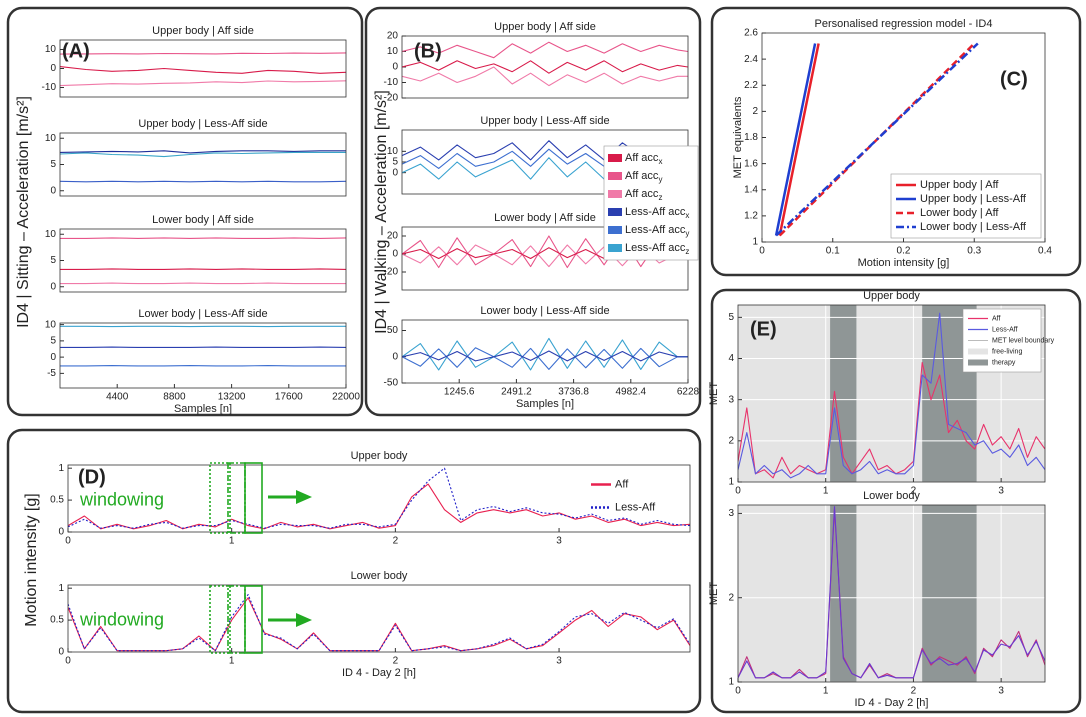 The image size is (1086, 717). I want to click on y-tick-label: -20, so click(391, 272).